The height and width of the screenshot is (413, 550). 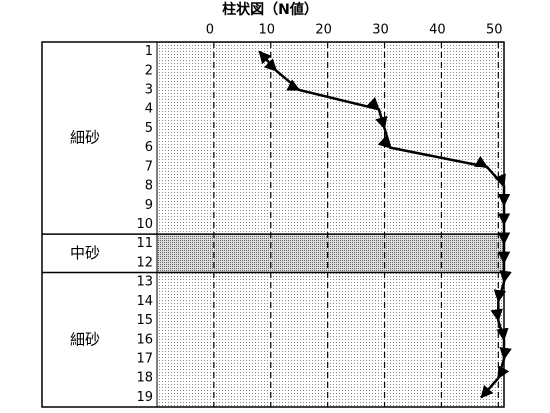 I want to click on depth-label: 9, so click(x=149, y=205).